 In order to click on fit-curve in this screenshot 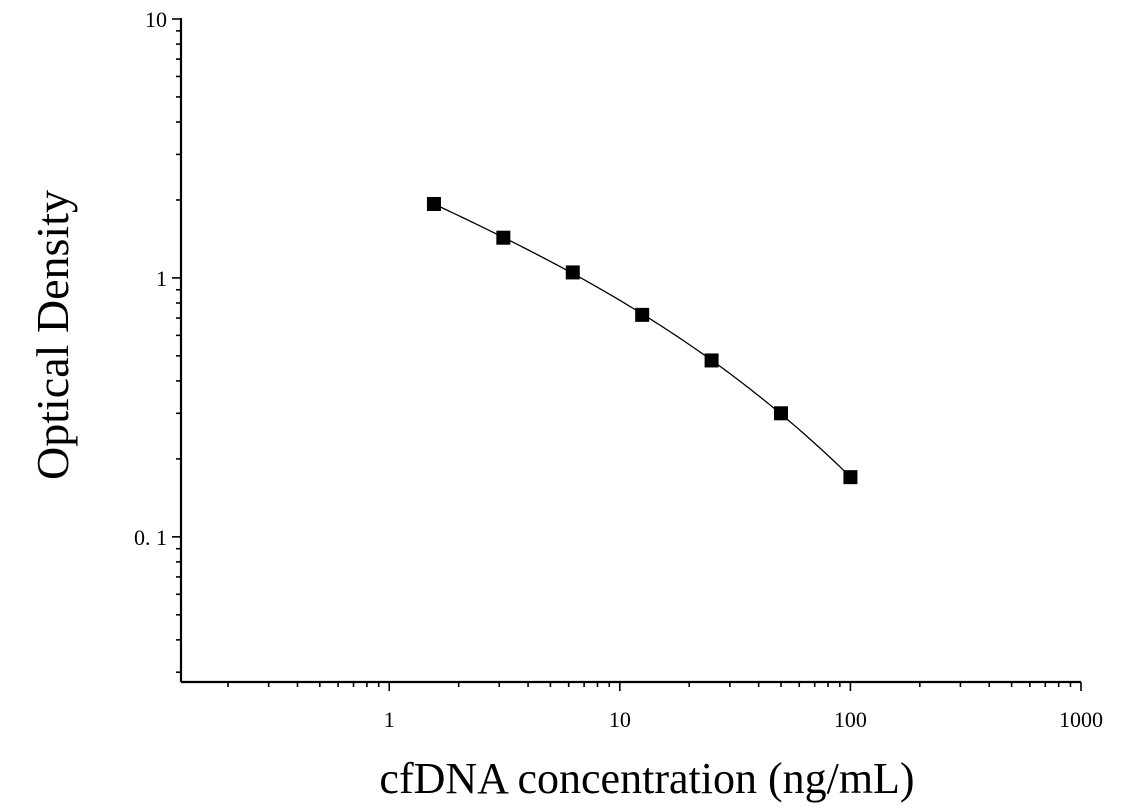, I will do `click(642, 340)`.